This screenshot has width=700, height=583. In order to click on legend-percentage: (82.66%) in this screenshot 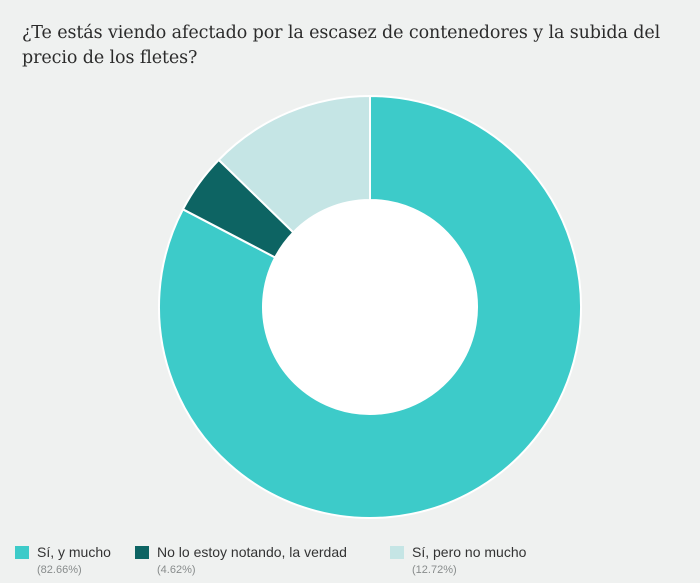, I will do `click(59, 570)`.